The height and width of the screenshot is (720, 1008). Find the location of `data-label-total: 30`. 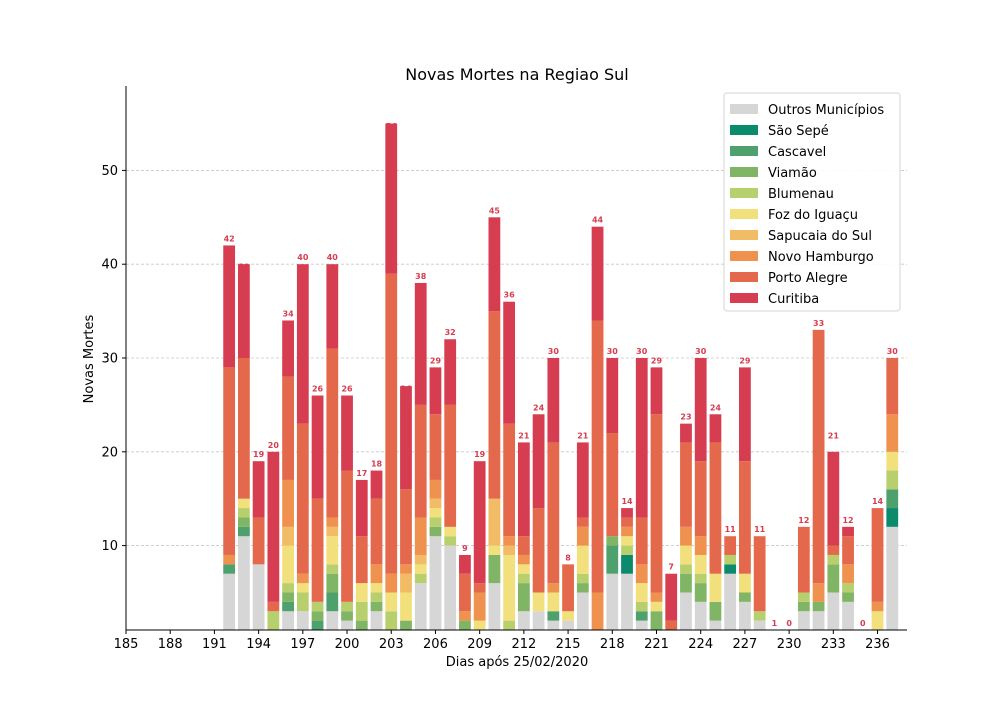

data-label-total: 30 is located at coordinates (613, 351).